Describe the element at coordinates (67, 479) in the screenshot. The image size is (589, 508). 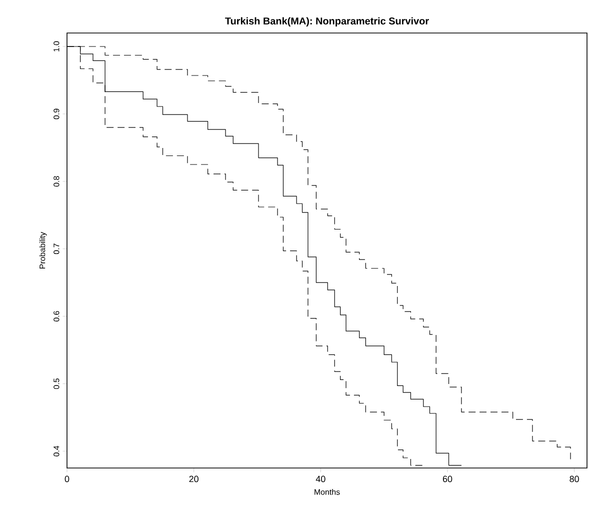
I see `x-tick-label: 0` at that location.